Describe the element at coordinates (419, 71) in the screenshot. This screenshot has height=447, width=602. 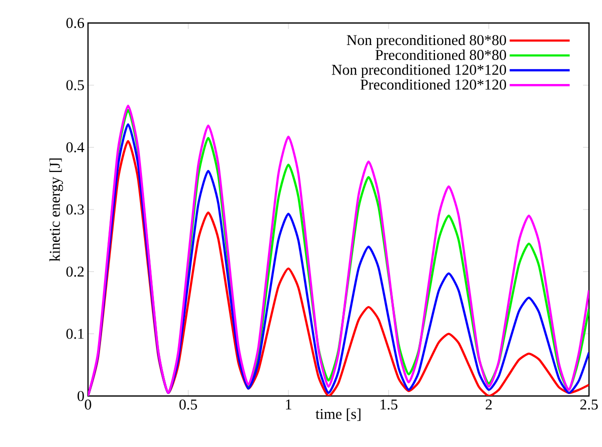
I see `legend-label: Non preconditioned 120*120` at that location.